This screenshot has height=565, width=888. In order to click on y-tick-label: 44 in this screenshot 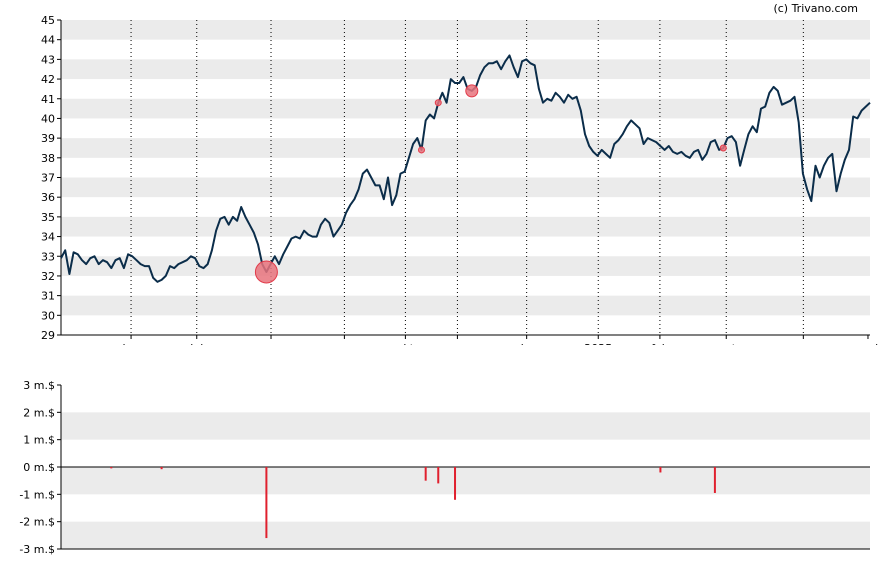, I will do `click(48, 40)`.